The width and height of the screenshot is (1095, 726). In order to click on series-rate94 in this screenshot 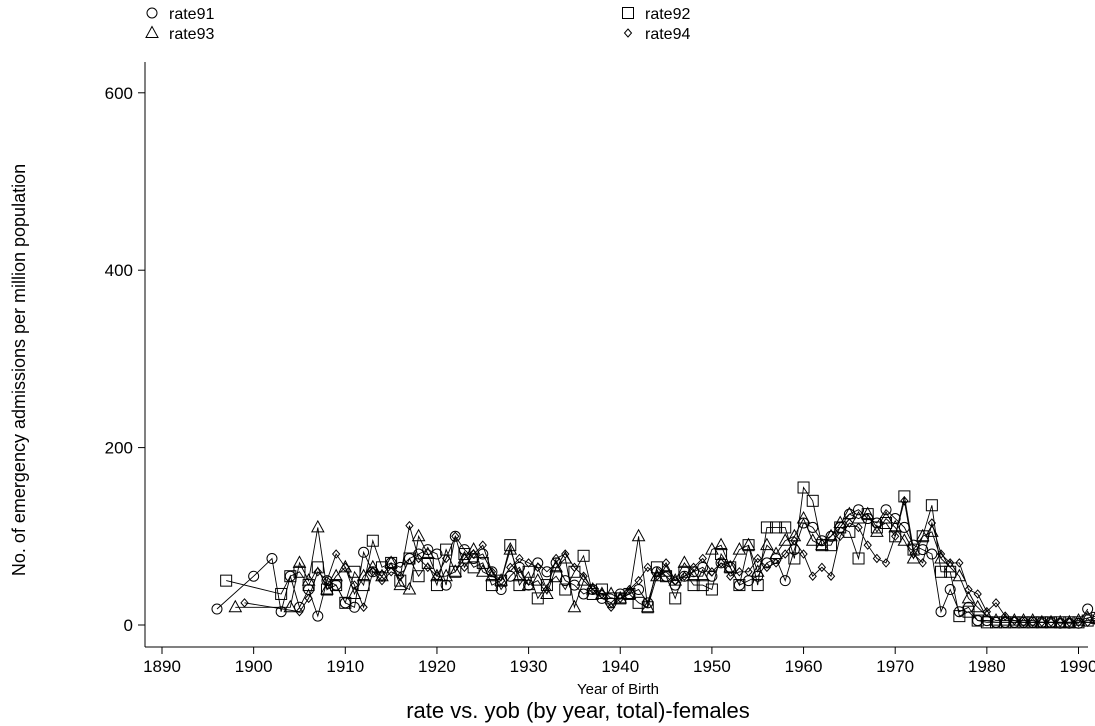, I will do `click(667, 562)`.